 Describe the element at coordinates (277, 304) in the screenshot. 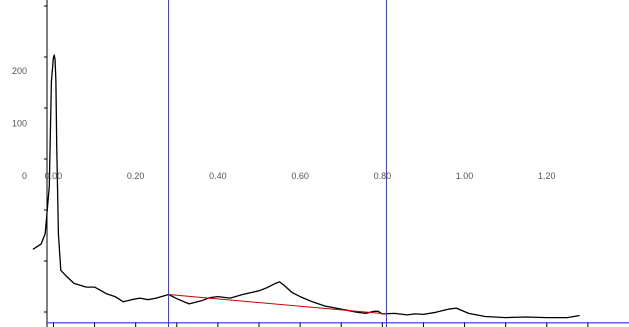

I see `integration-baseline` at that location.